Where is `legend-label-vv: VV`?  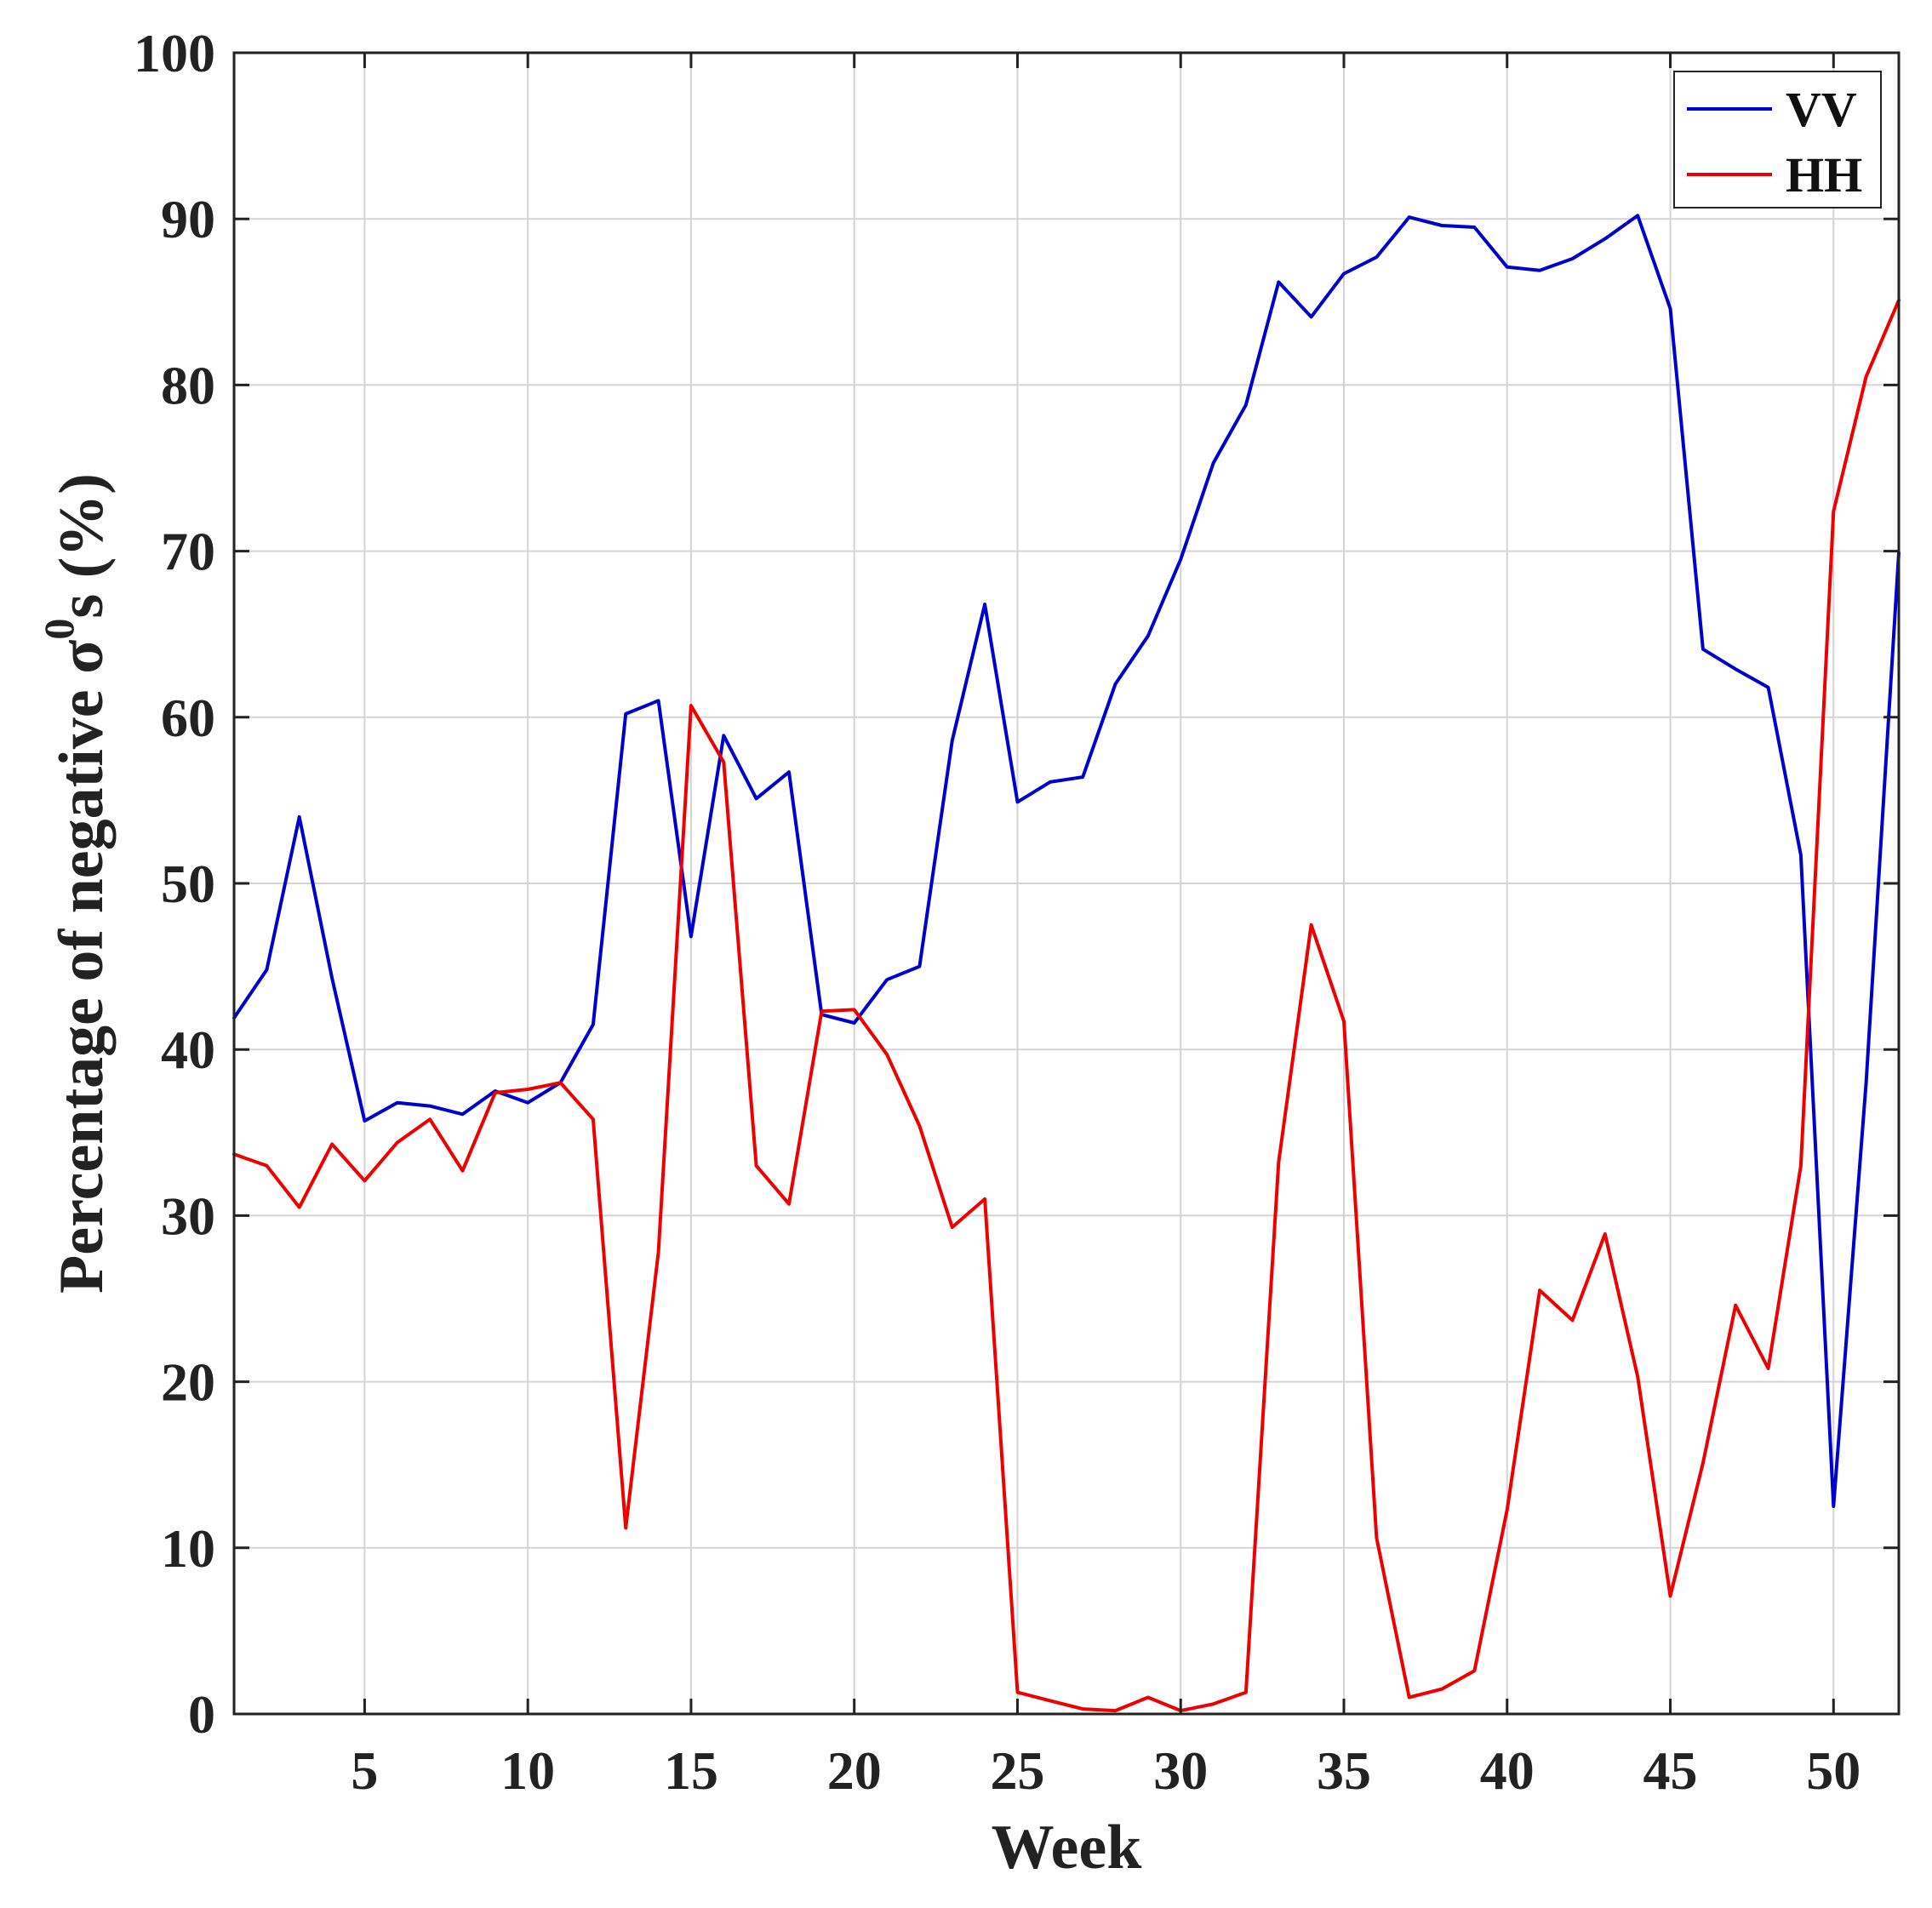
legend-label-vv: VV is located at coordinates (1822, 110).